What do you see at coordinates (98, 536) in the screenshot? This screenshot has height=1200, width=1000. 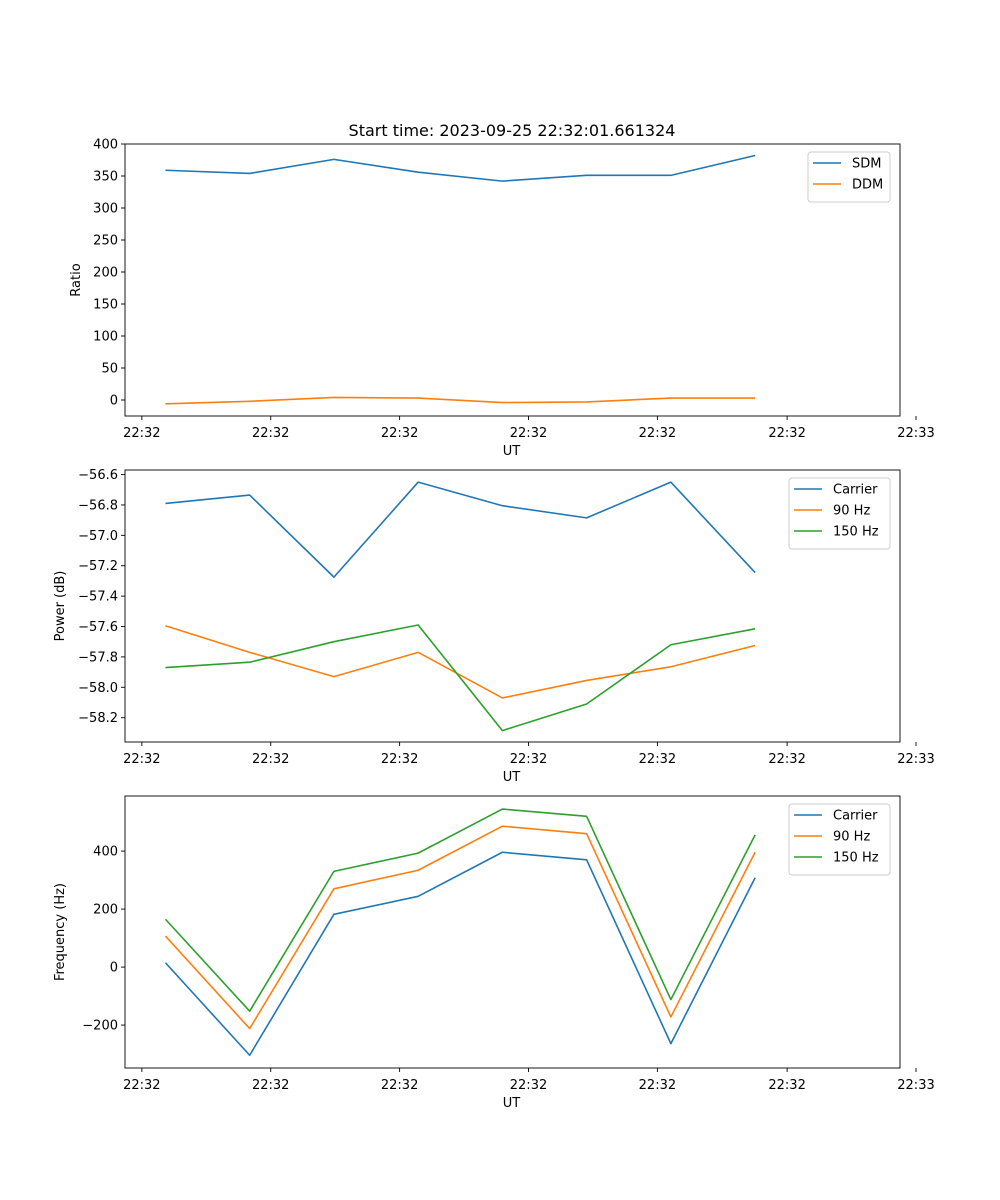 I see `y-tick-label: −57.0` at bounding box center [98, 536].